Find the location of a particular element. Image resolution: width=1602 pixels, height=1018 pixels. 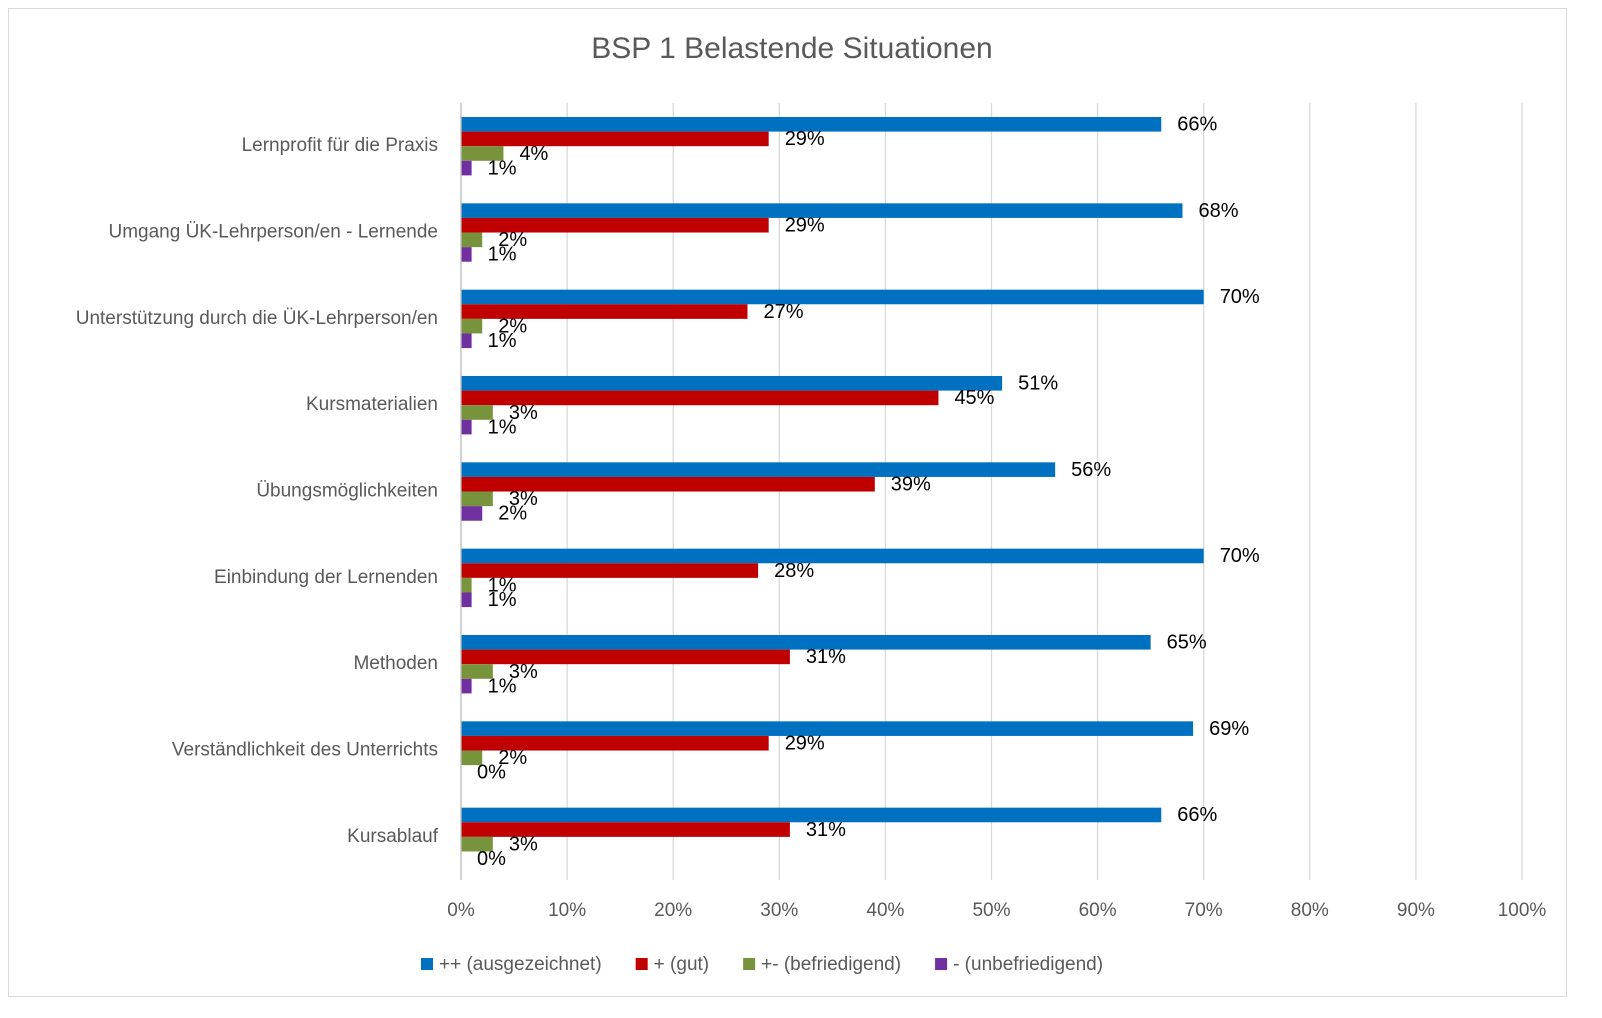

y-tick-label: Kursablauf is located at coordinates (393, 836).